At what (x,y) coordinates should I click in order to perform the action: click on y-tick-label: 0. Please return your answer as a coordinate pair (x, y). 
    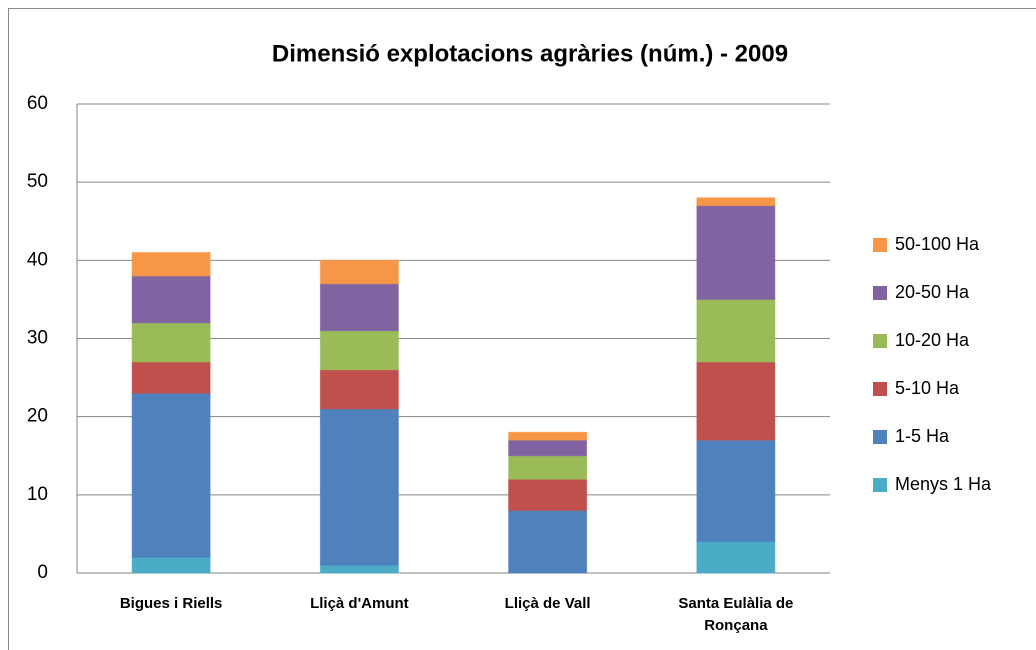
    Looking at the image, I should click on (42, 572).